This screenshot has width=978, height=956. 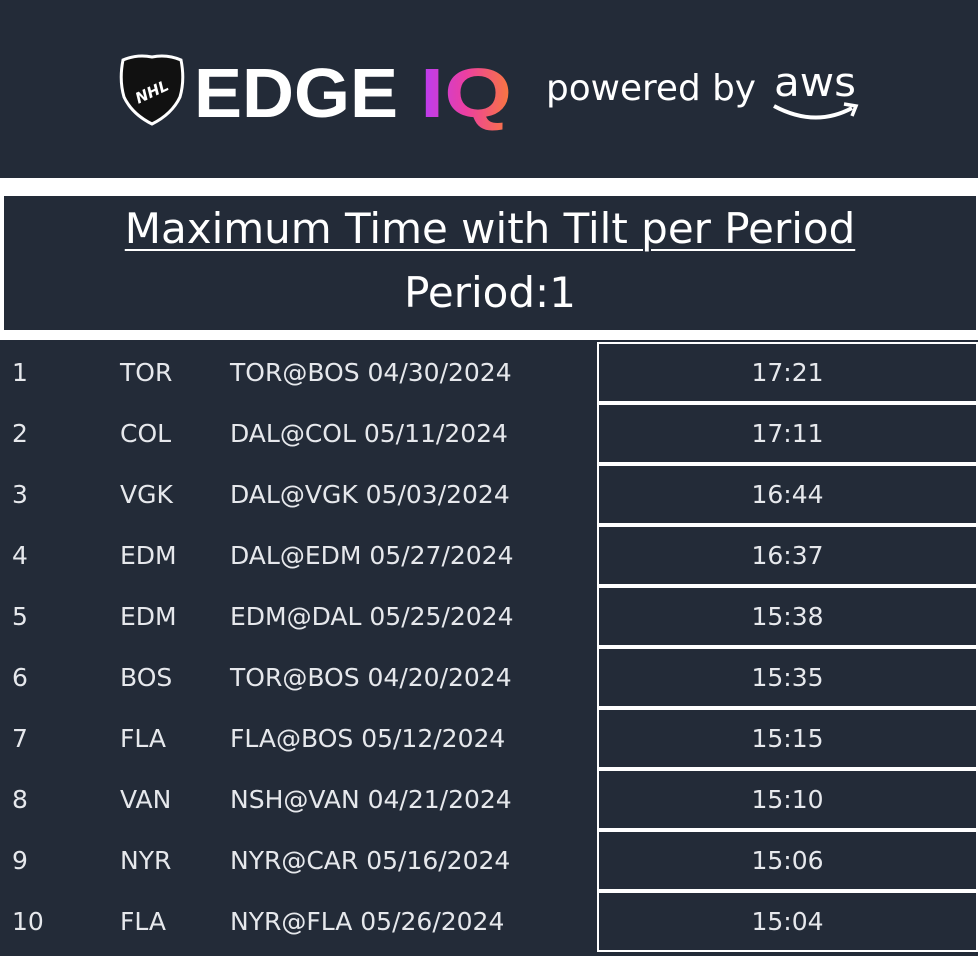 What do you see at coordinates (20, 555) in the screenshot?
I see `rank: 4` at bounding box center [20, 555].